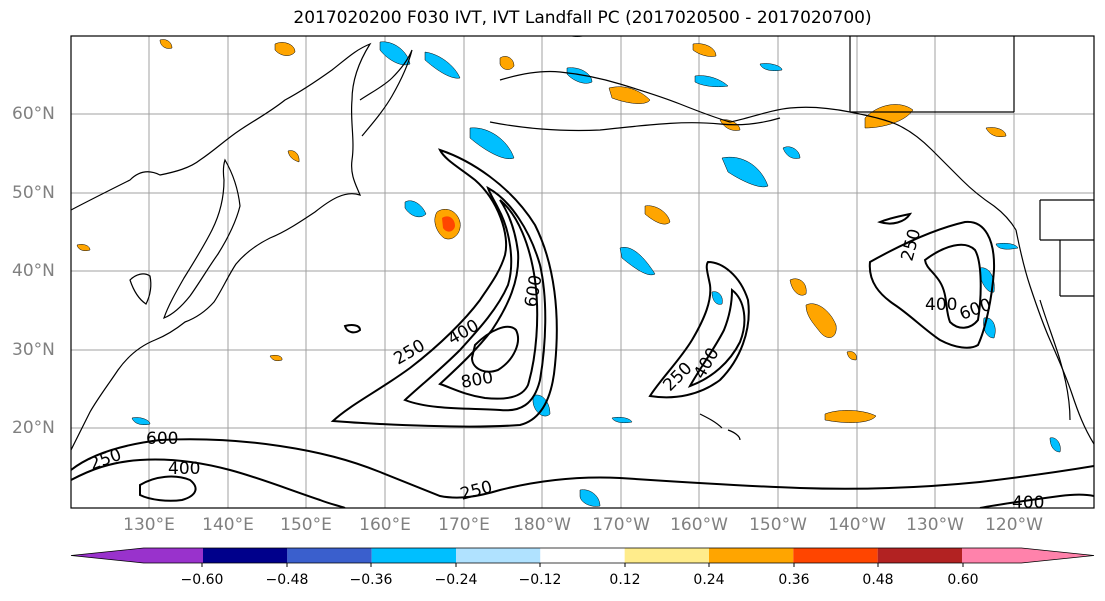 Image resolution: width=1105 pixels, height=601 pixels. What do you see at coordinates (371, 580) in the screenshot?
I see `colorbar-tick-label: −0.36` at bounding box center [371, 580].